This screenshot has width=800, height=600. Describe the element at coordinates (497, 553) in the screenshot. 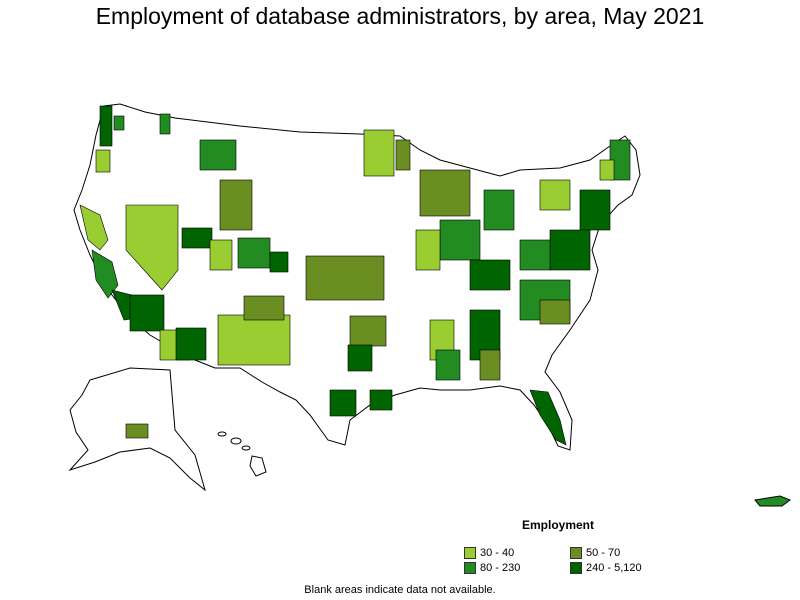

I see `legend-label: 30 - 40` at that location.